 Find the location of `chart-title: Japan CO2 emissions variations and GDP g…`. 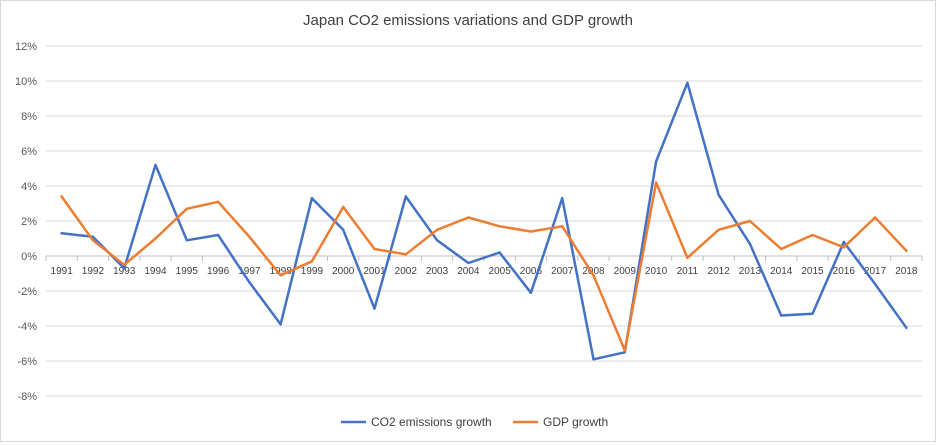

chart-title: Japan CO2 emissions variations and GDP g… is located at coordinates (468, 20).